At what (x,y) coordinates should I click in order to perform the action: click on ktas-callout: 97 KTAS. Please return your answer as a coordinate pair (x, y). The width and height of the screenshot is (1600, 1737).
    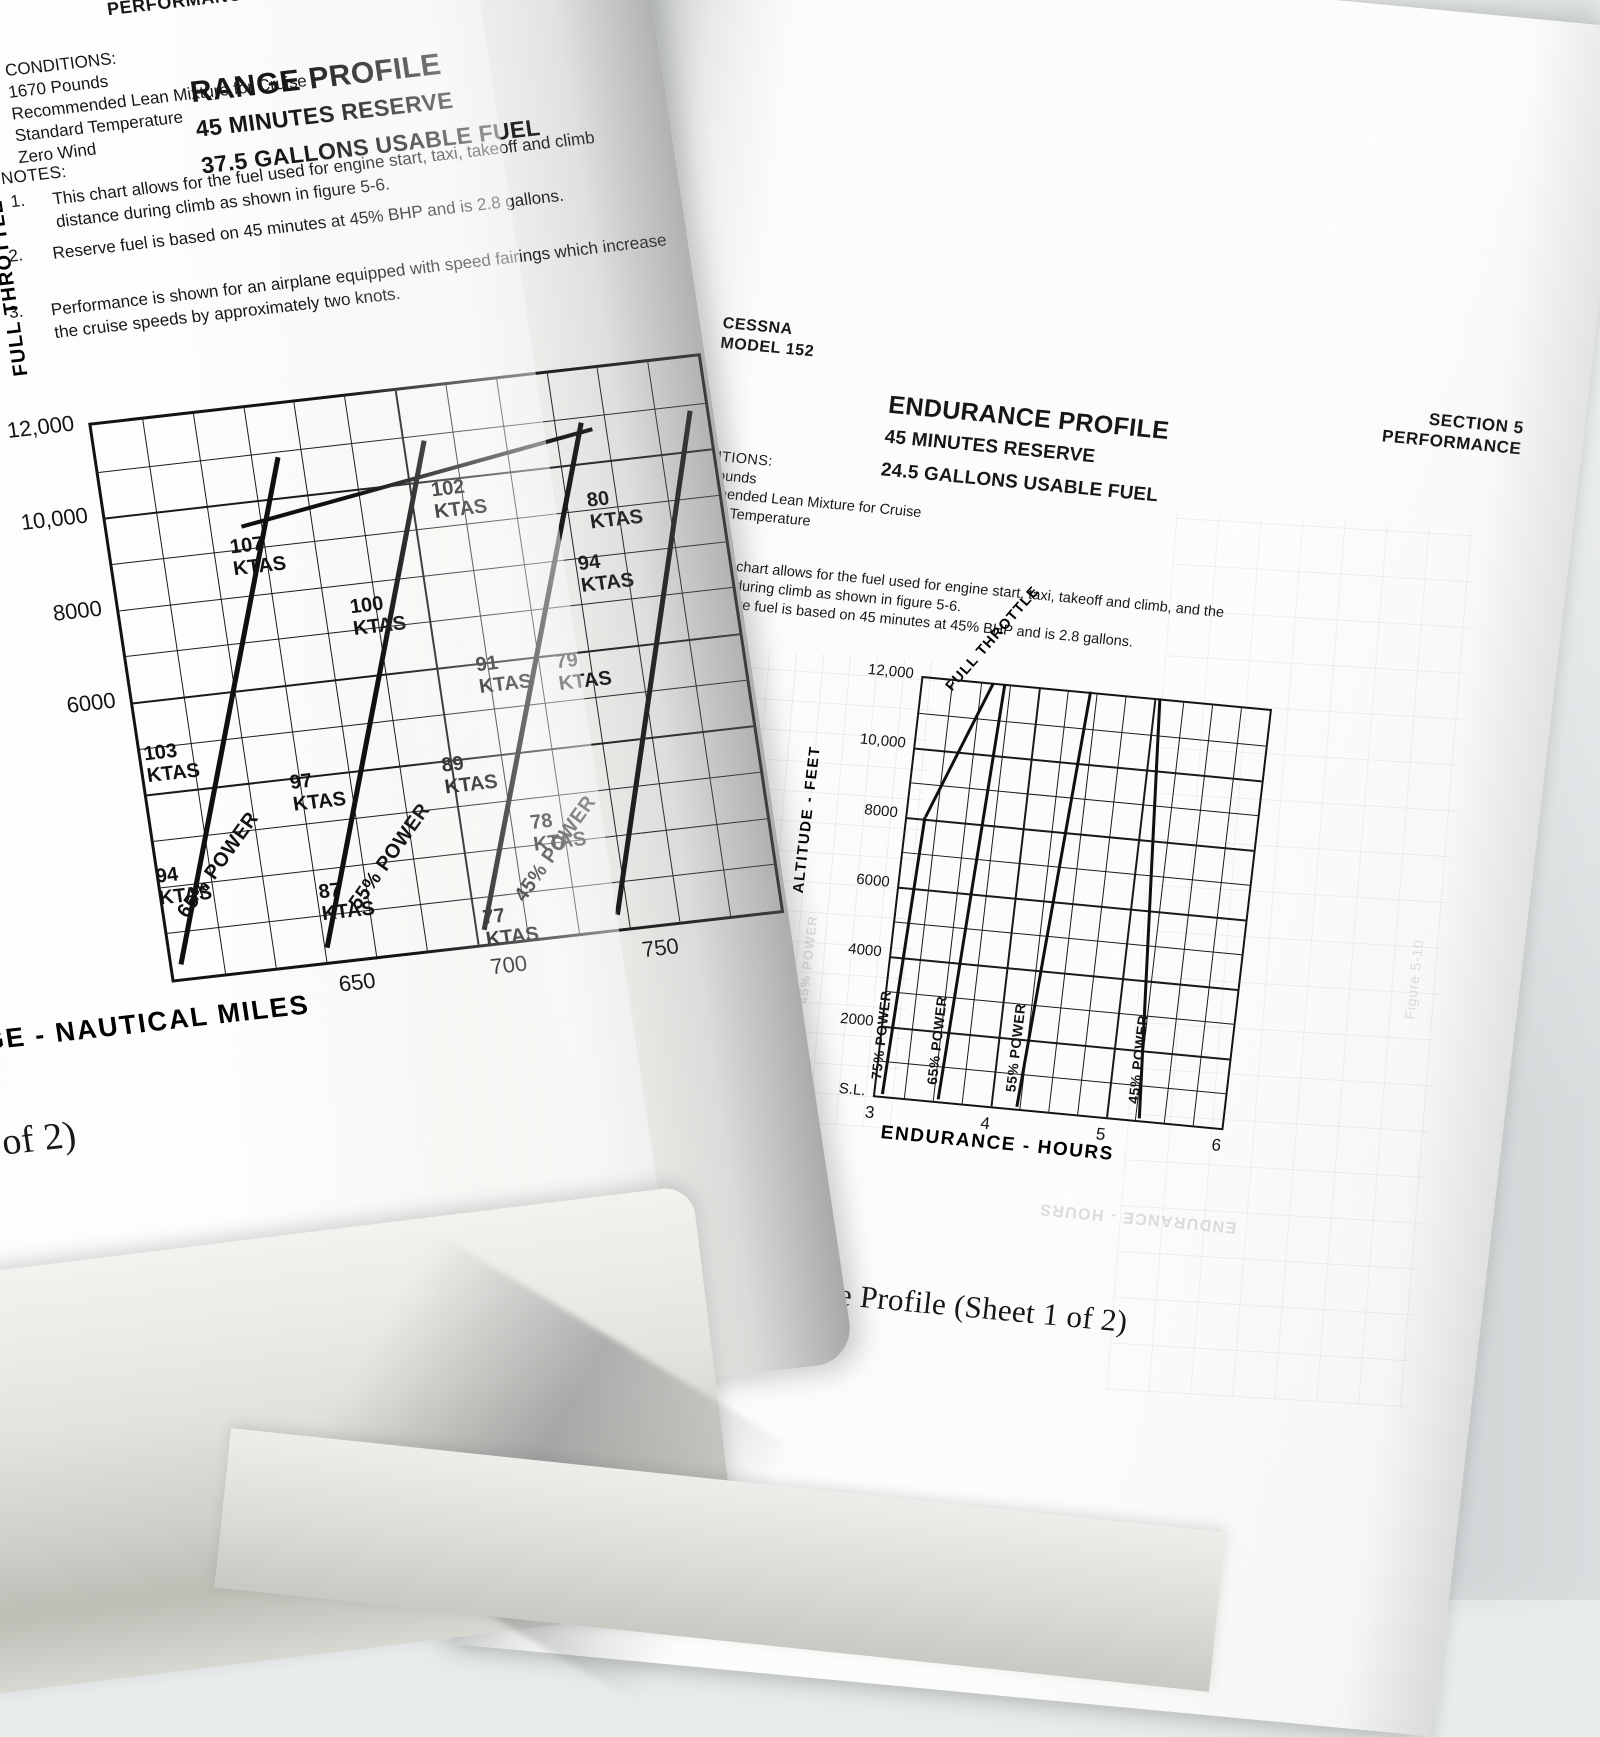
    Looking at the image, I should click on (318, 792).